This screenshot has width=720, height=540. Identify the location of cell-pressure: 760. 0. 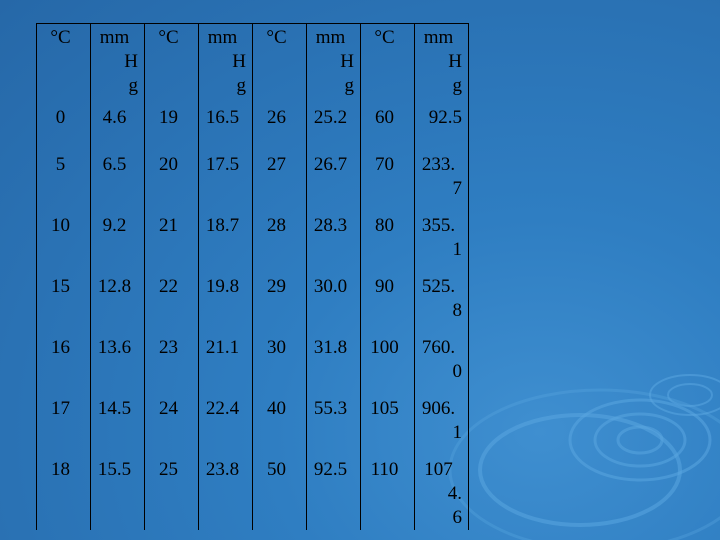
(441, 366).